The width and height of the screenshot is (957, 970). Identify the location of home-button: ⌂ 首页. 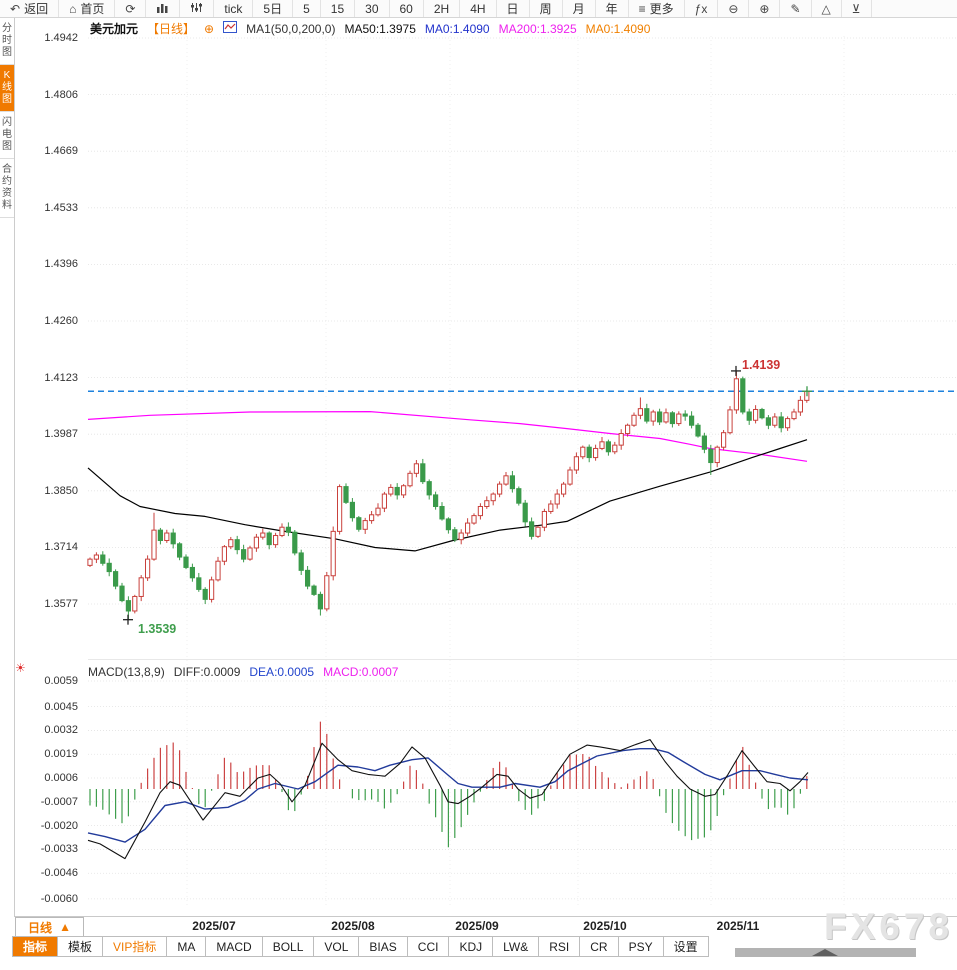
(87, 8).